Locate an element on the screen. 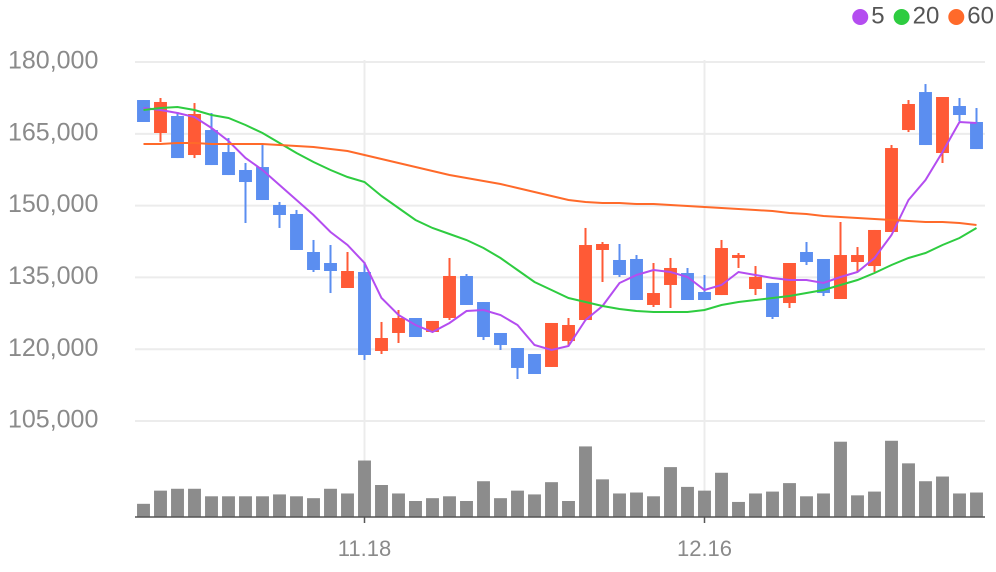 The height and width of the screenshot is (572, 996). y-tick-label: 180,000 is located at coordinates (53, 61).